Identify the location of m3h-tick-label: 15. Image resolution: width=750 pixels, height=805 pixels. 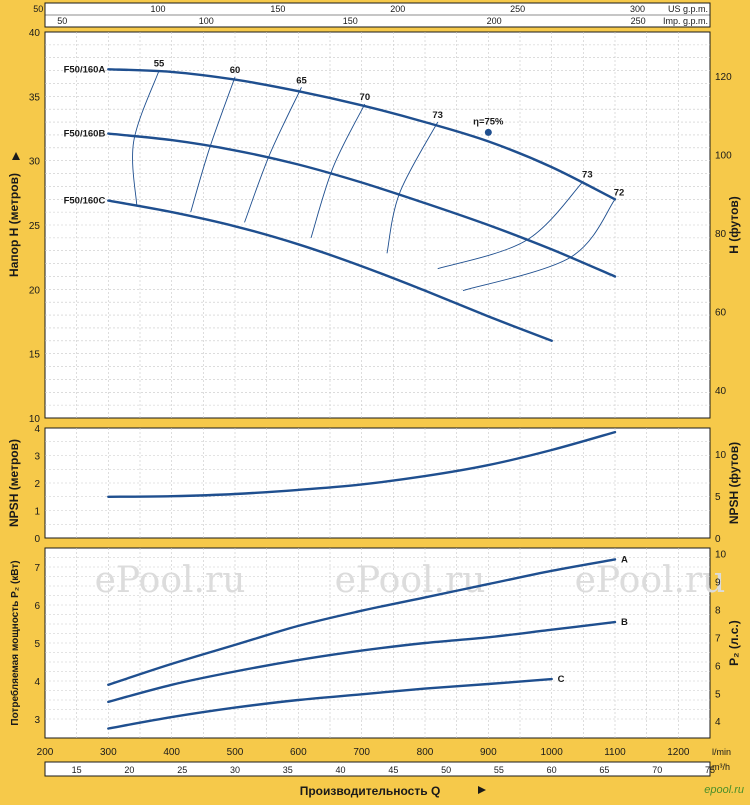
(77, 770).